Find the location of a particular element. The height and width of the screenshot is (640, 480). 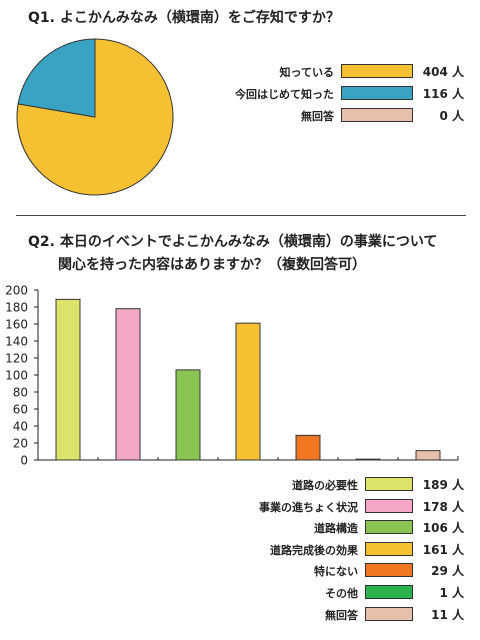

q2-title: Q2. 本日のイベントでよこかんみなみ（横環南）の事業について is located at coordinates (233, 242).